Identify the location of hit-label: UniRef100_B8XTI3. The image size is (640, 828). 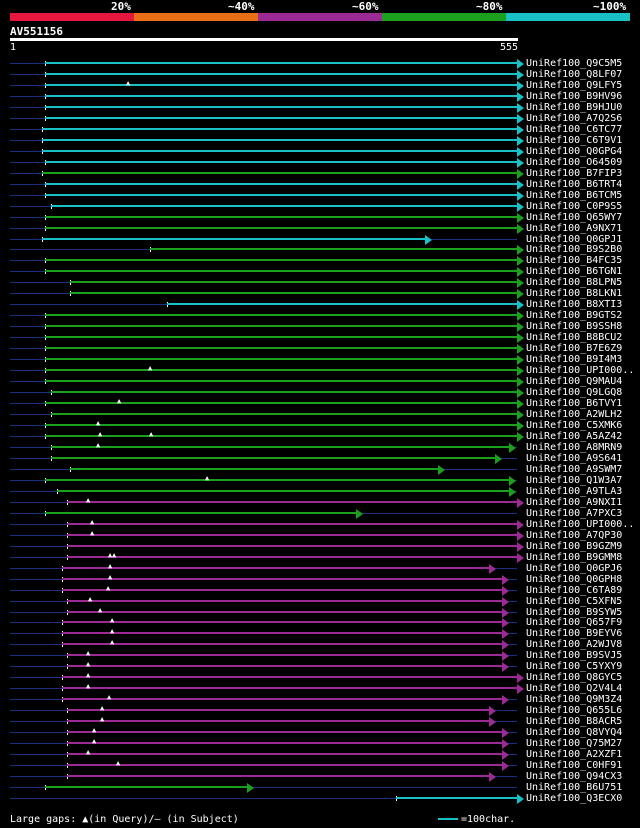
(574, 305).